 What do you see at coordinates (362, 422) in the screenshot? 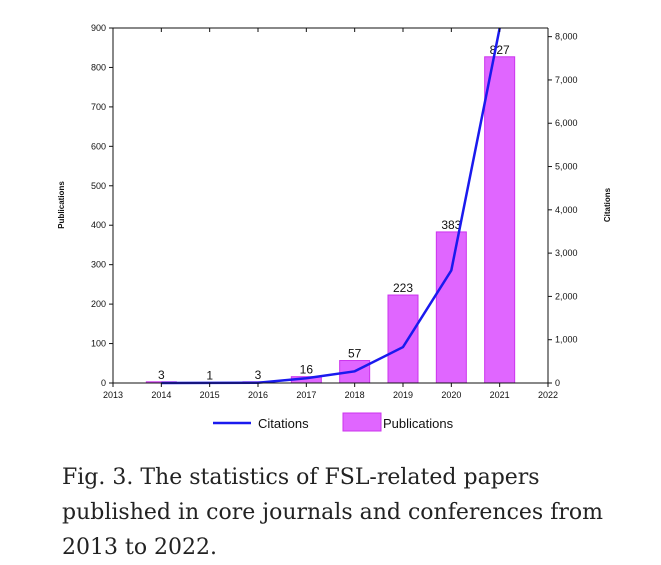
I see `legend-publications-swatch` at bounding box center [362, 422].